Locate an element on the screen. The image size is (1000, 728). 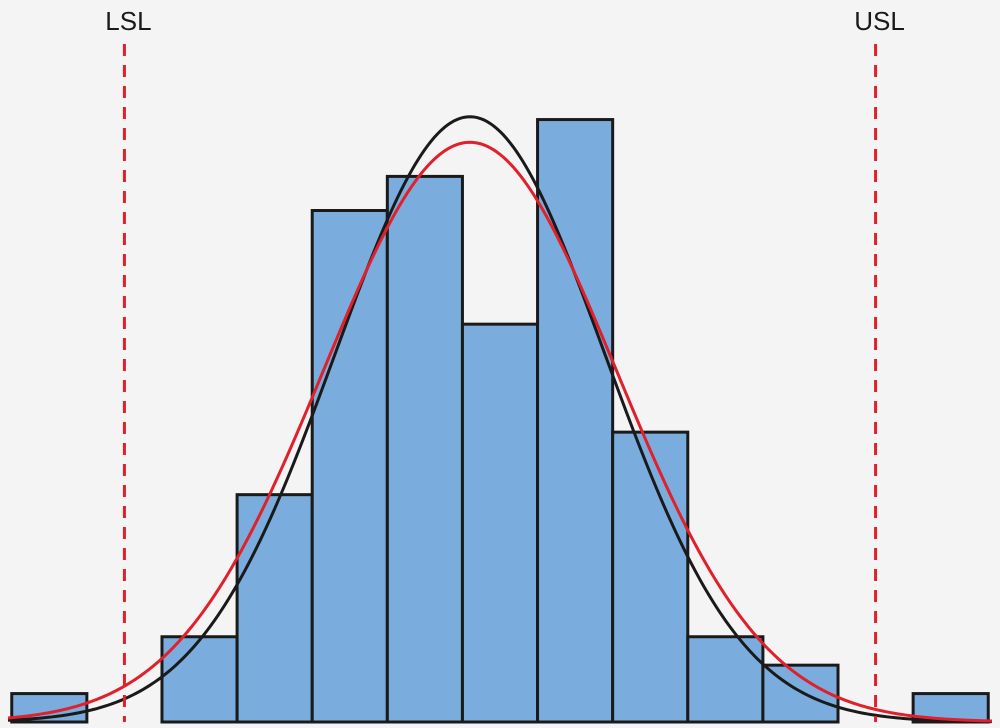
usl-label: USL is located at coordinates (879, 21).